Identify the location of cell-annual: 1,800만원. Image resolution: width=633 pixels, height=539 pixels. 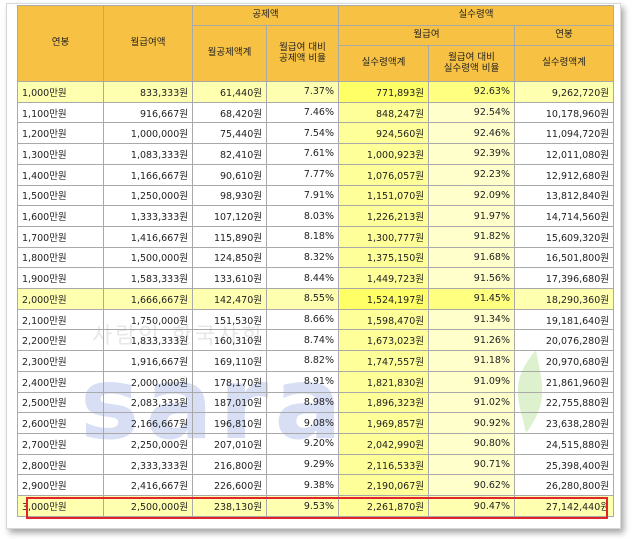
(60, 257).